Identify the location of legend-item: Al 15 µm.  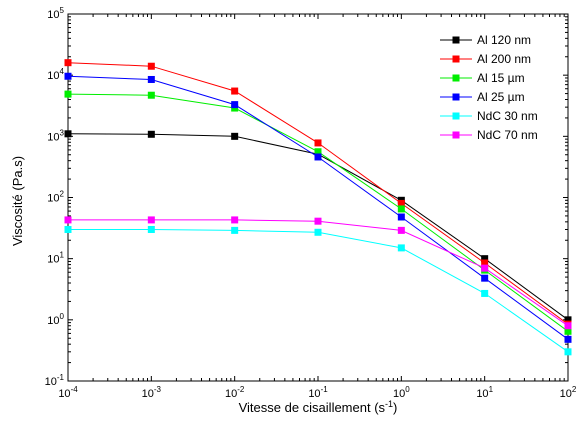
(482, 78).